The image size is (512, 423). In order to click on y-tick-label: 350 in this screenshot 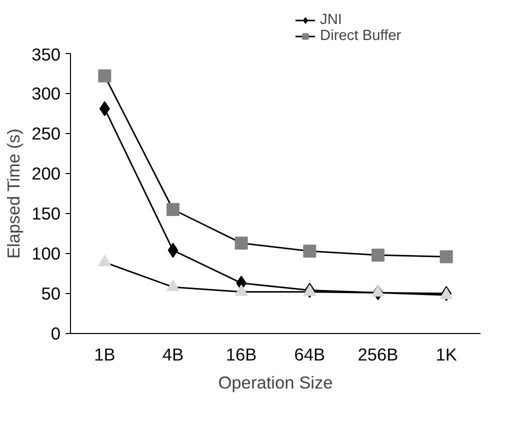, I will do `click(46, 54)`.